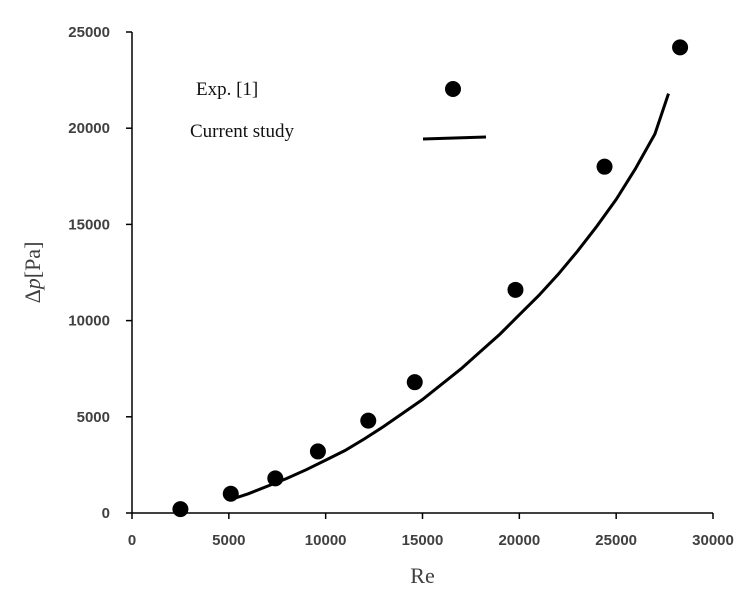  Describe the element at coordinates (106, 513) in the screenshot. I see `y-tick-label: 0` at that location.